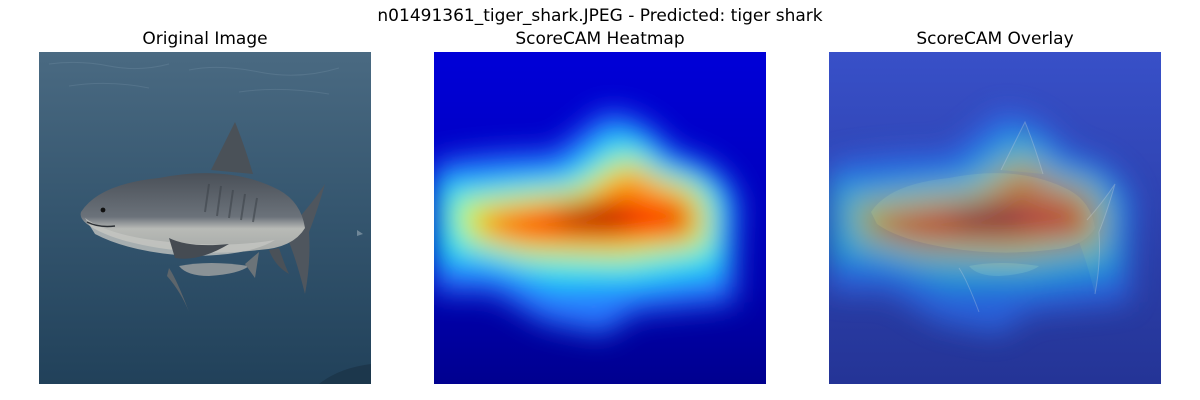 This screenshot has width=1200, height=400. I want to click on remora-fish, so click(213, 282).